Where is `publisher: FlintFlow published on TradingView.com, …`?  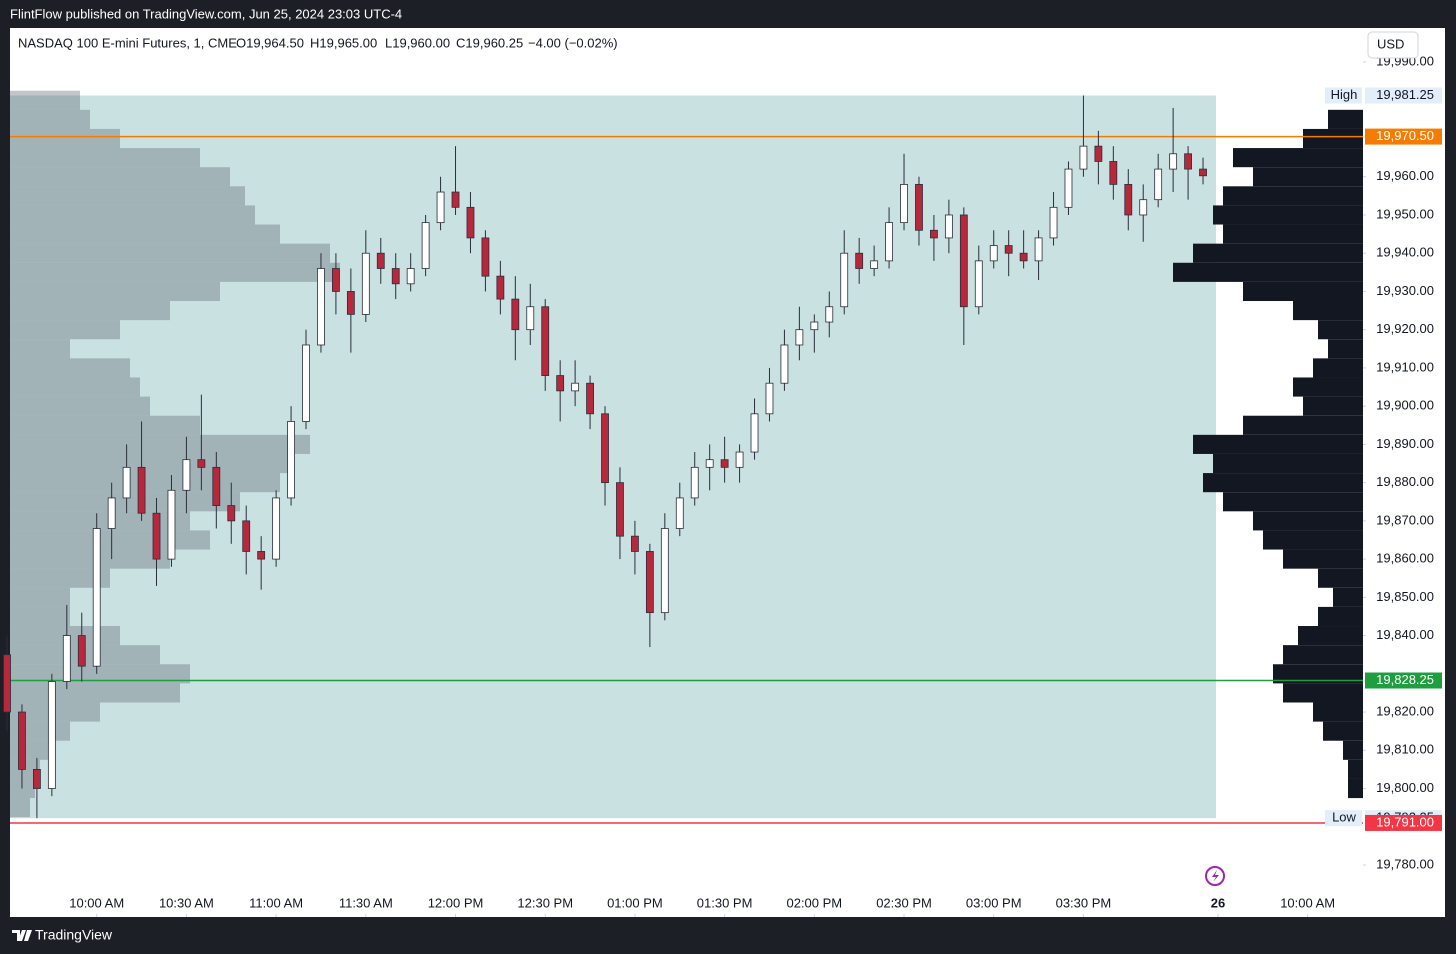 publisher: FlintFlow published on TradingView.com, … is located at coordinates (206, 13).